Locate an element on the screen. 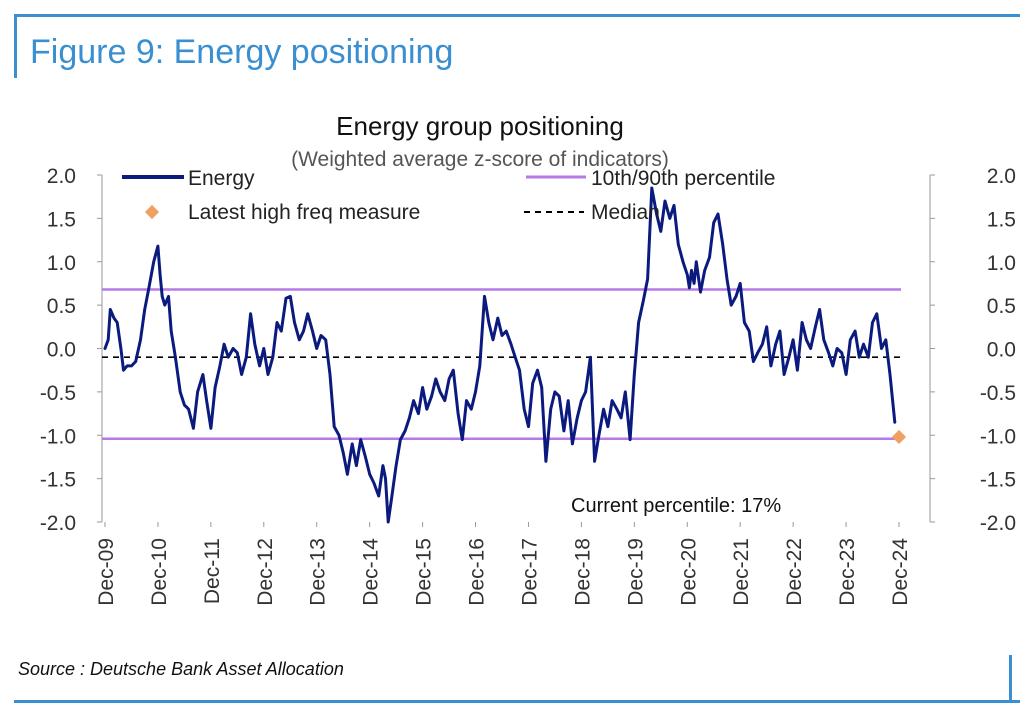  x-tick-label: Dec-16 is located at coordinates (477, 572).